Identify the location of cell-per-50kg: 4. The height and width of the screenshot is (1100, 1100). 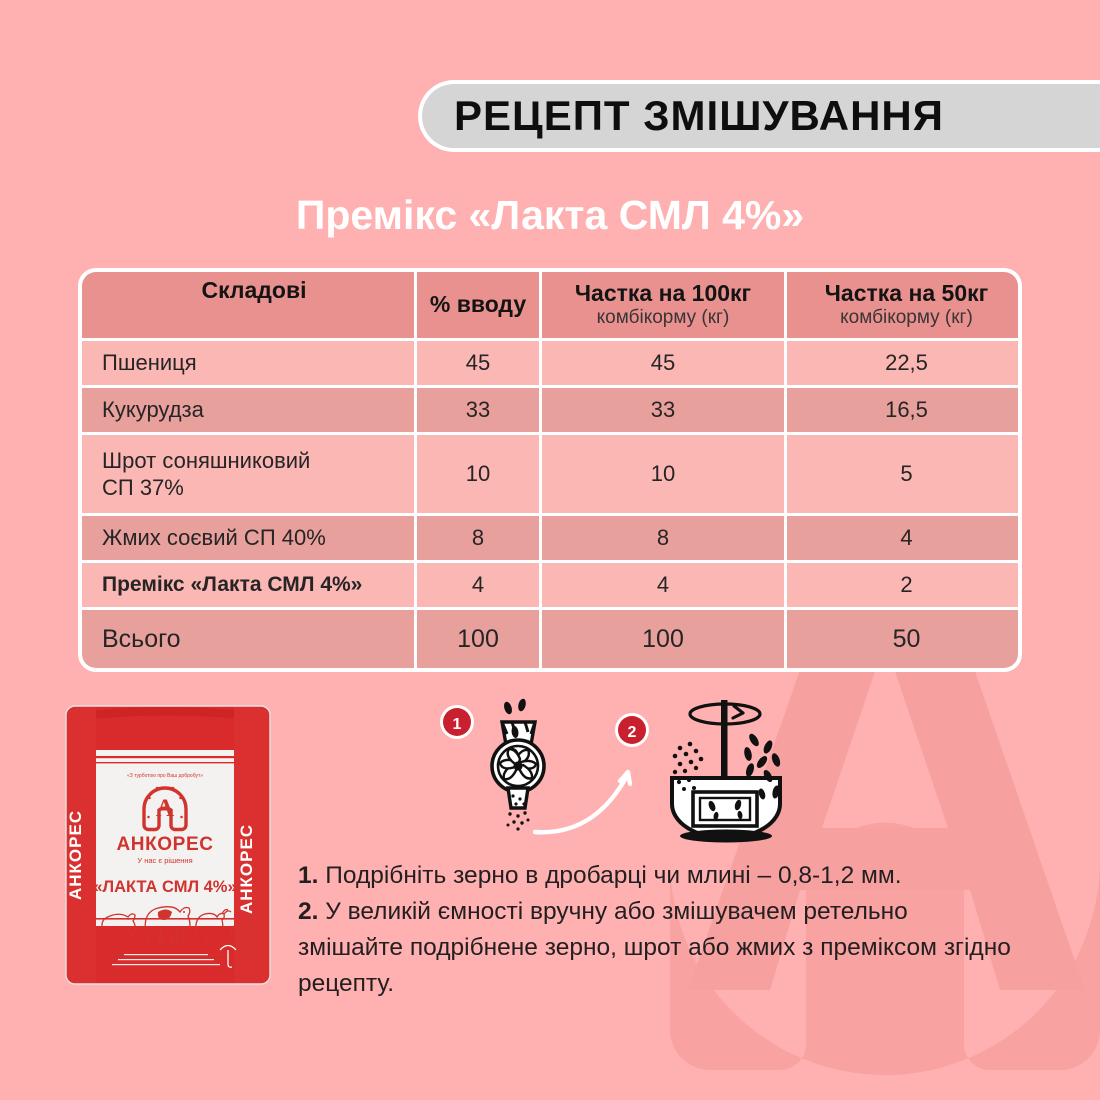
(902, 538).